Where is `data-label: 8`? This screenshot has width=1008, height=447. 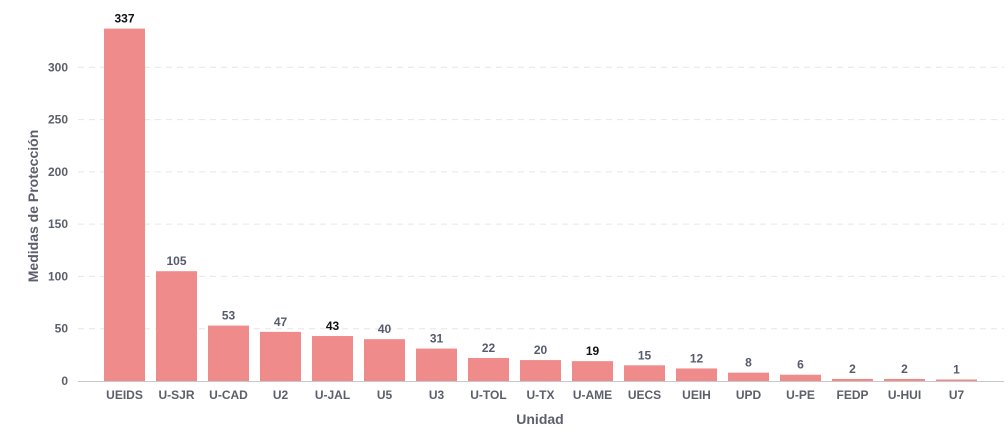
data-label: 8 is located at coordinates (748, 363).